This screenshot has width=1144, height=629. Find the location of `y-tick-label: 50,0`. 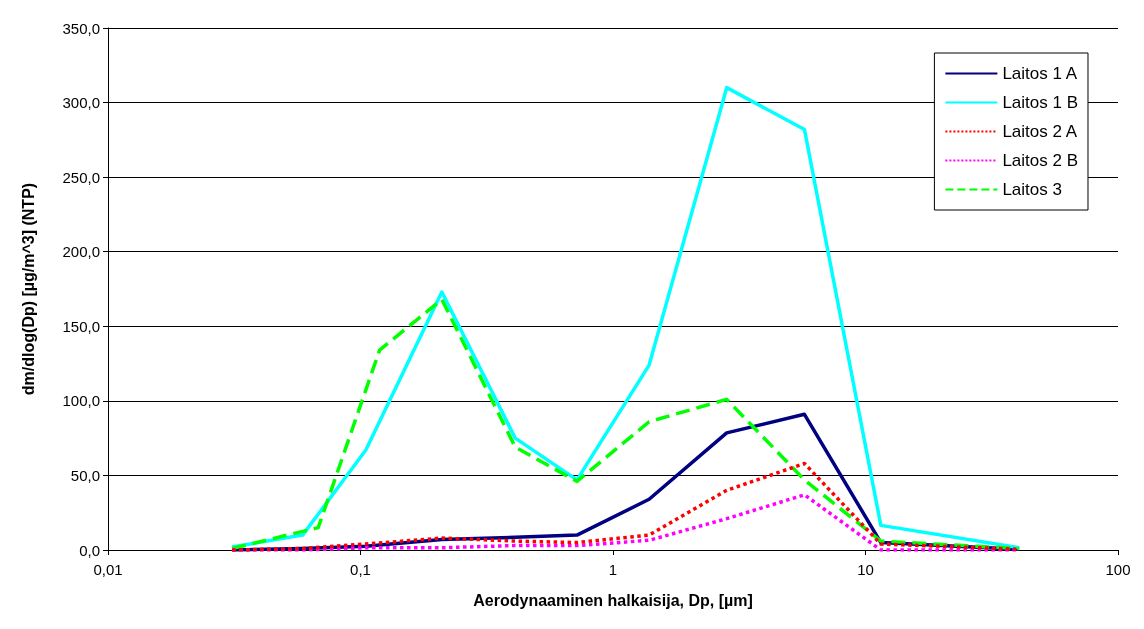

y-tick-label: 50,0 is located at coordinates (85, 475).